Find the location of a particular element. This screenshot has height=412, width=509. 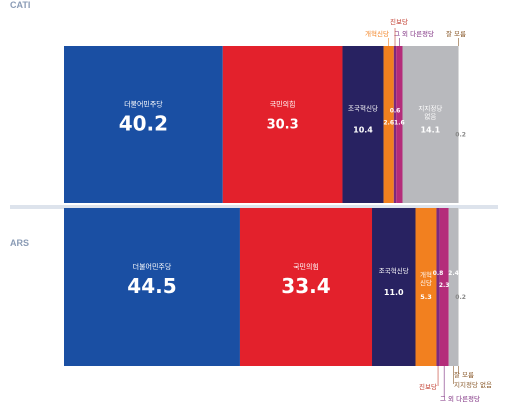

name-label-reform-ars: 신당 is located at coordinates (426, 282).